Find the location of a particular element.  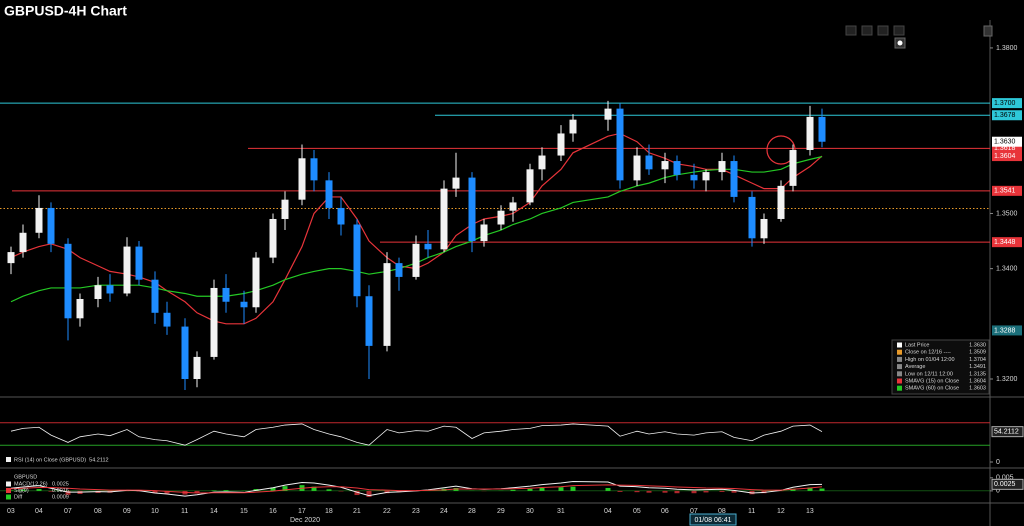

x-tick-label: 03 is located at coordinates (11, 511).